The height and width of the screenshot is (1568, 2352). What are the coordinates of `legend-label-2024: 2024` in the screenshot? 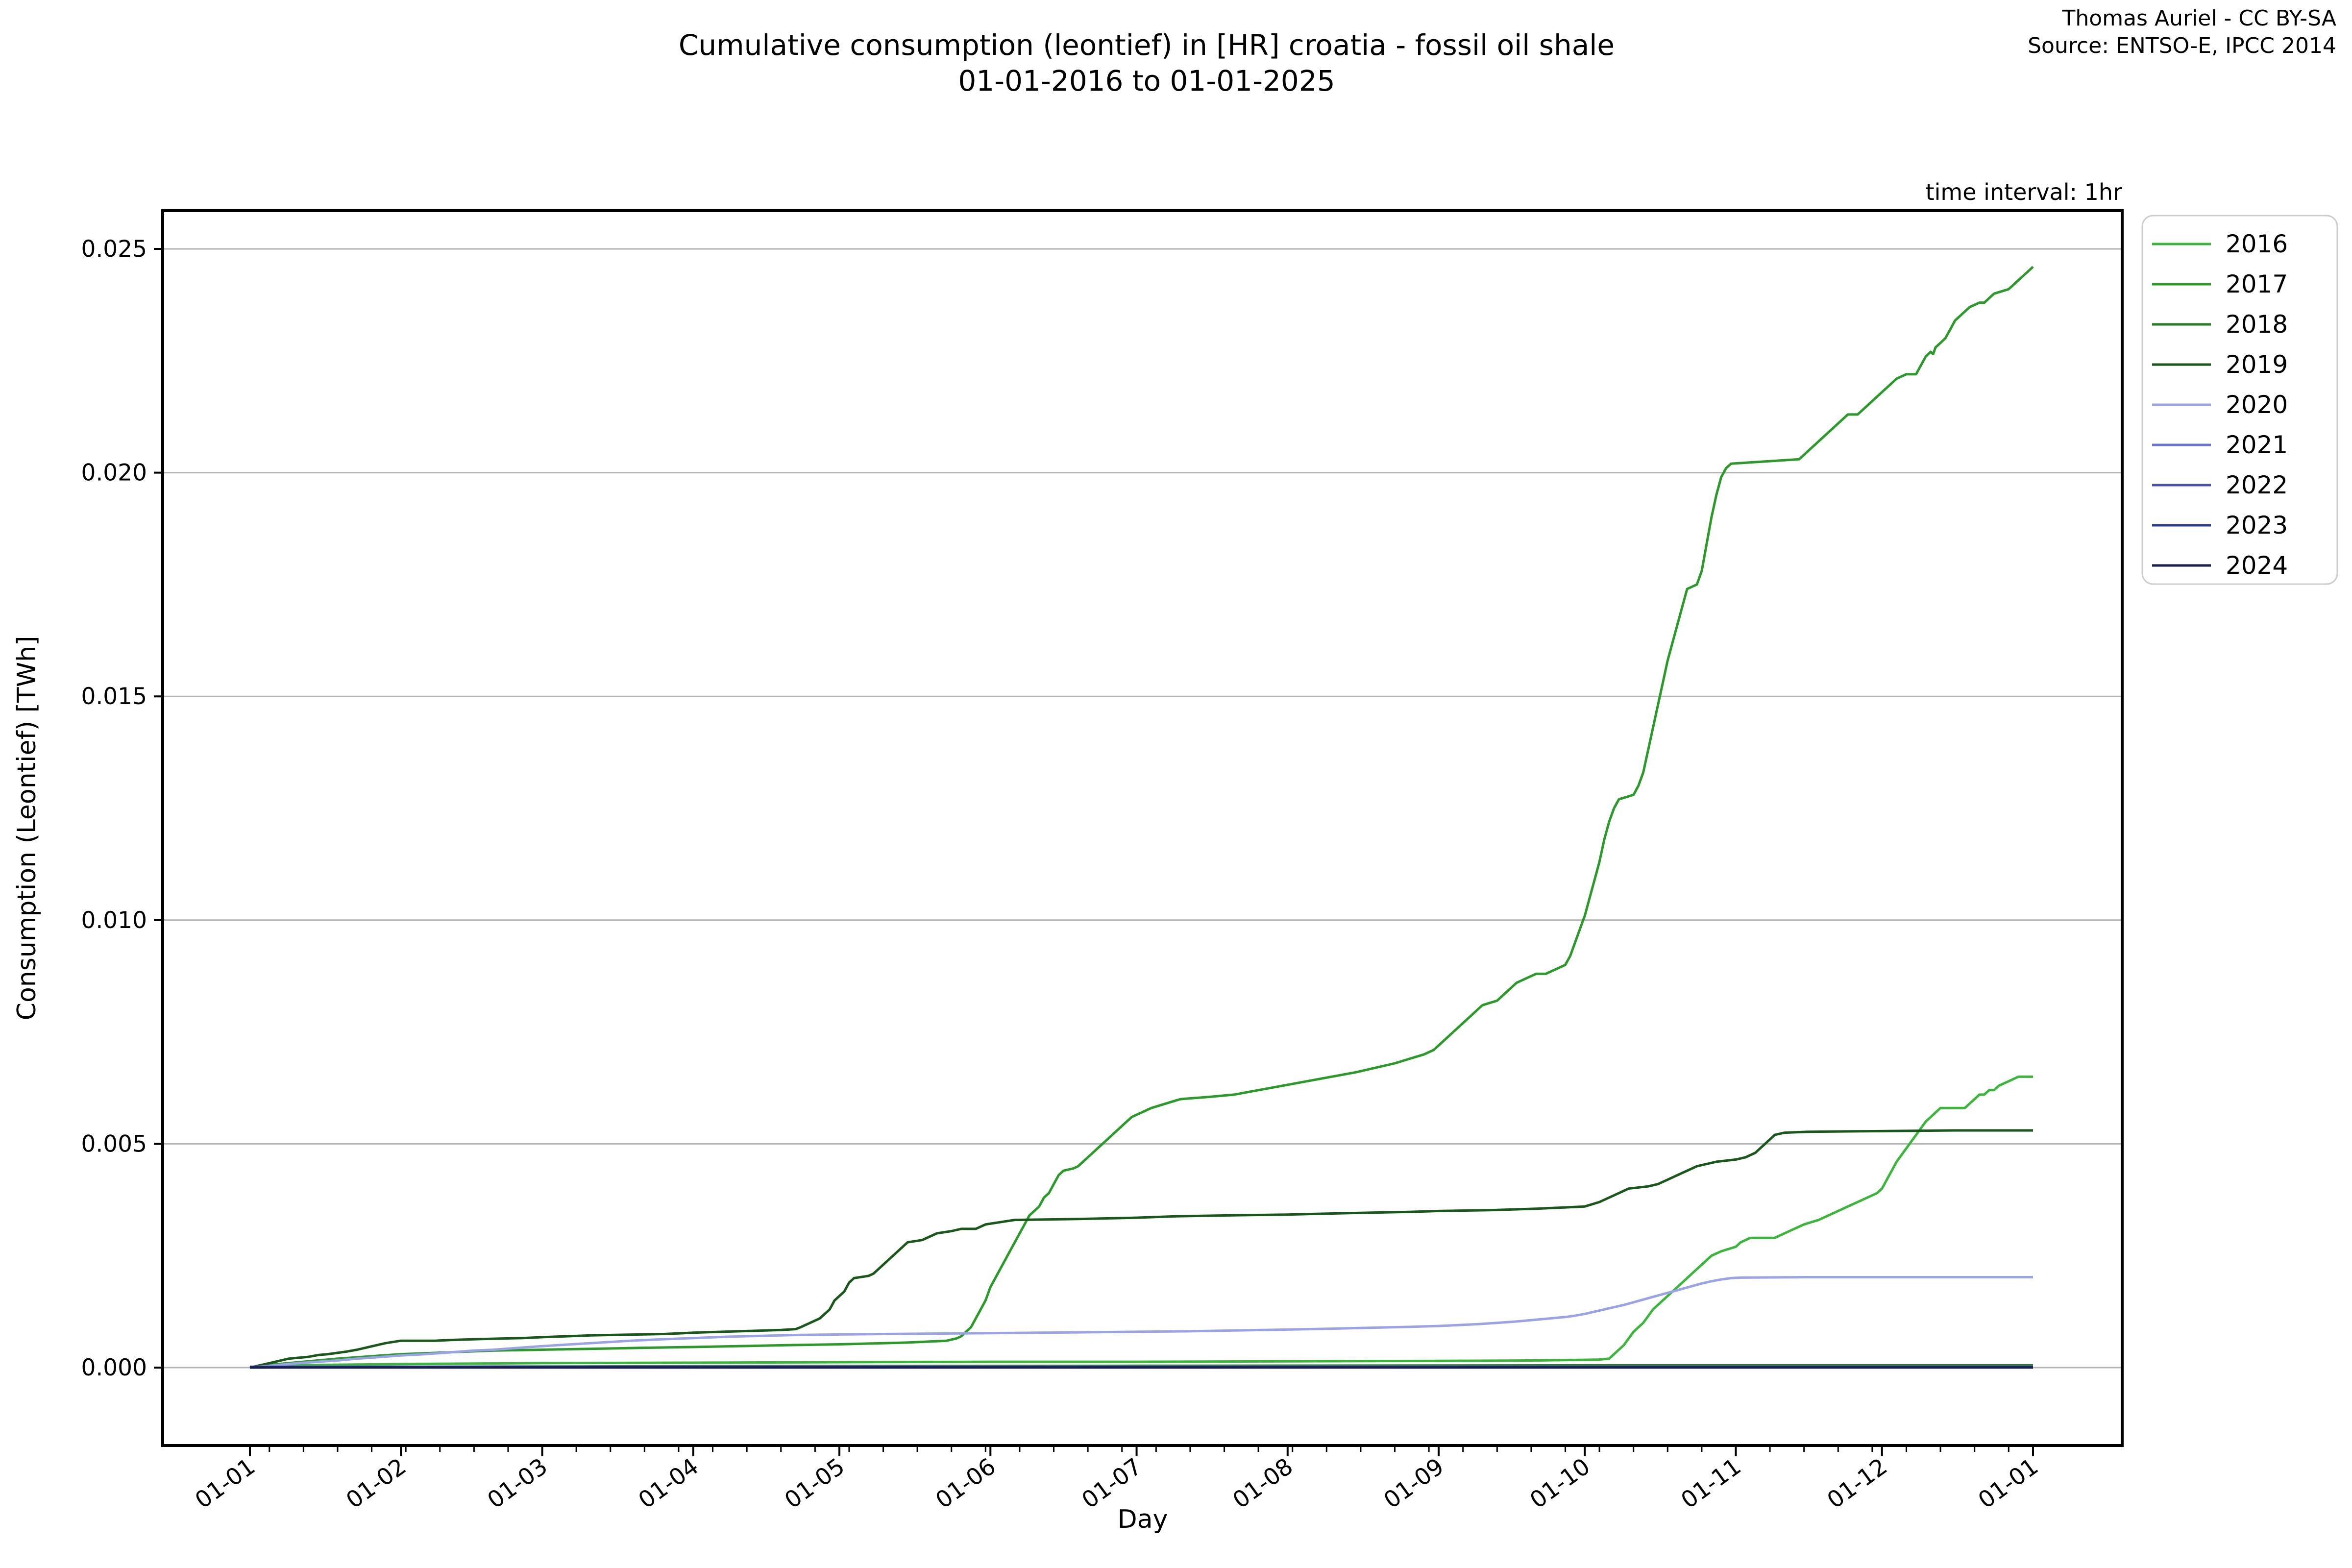 It's located at (2257, 565).